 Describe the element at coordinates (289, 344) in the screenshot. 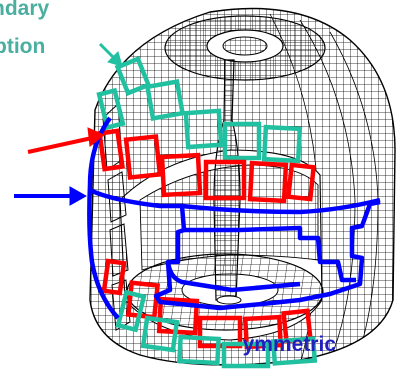

I see `label-bottom: ymmetric` at that location.